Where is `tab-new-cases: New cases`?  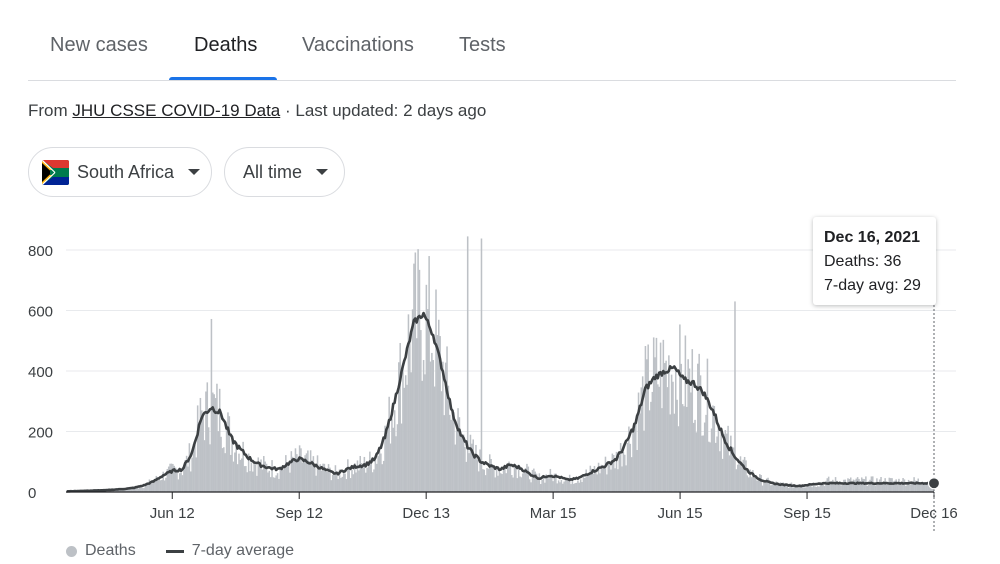
tab-new-cases: New cases is located at coordinates (99, 45).